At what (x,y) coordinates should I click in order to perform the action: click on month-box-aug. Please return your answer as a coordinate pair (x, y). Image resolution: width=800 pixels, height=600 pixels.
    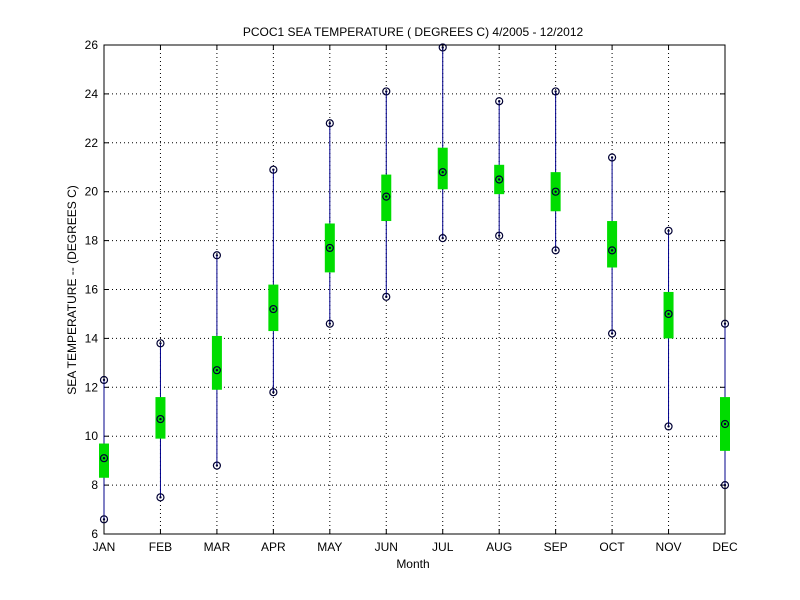
    Looking at the image, I should click on (499, 168).